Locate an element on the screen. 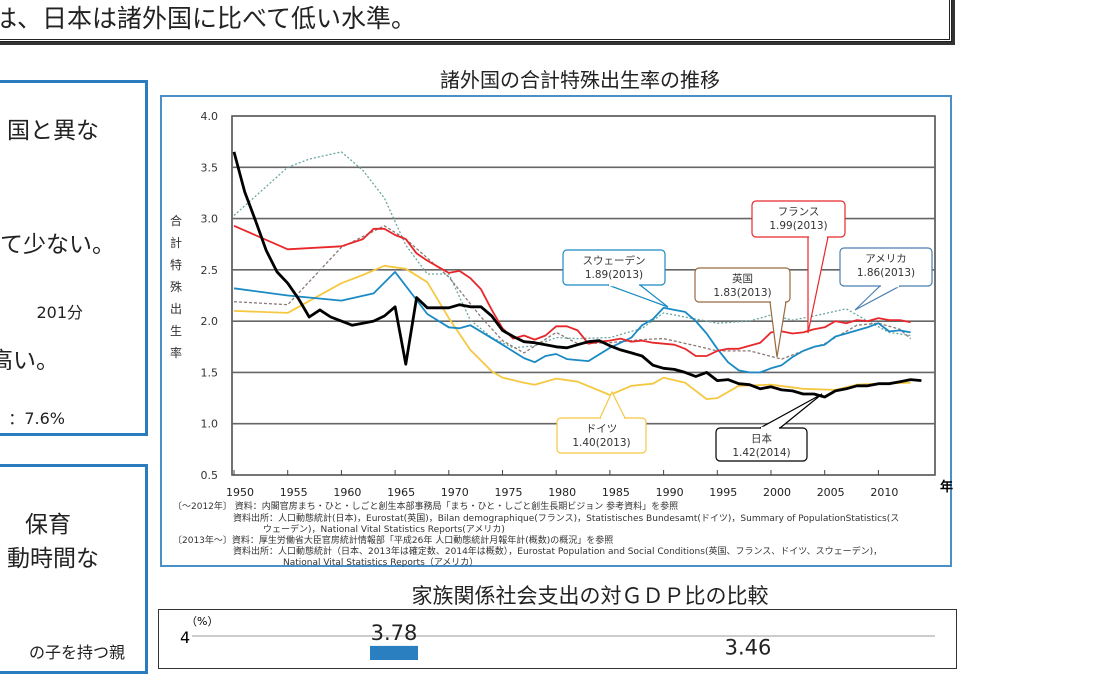 This screenshot has height=674, width=1095. bar-value-label: 3.46 is located at coordinates (748, 647).